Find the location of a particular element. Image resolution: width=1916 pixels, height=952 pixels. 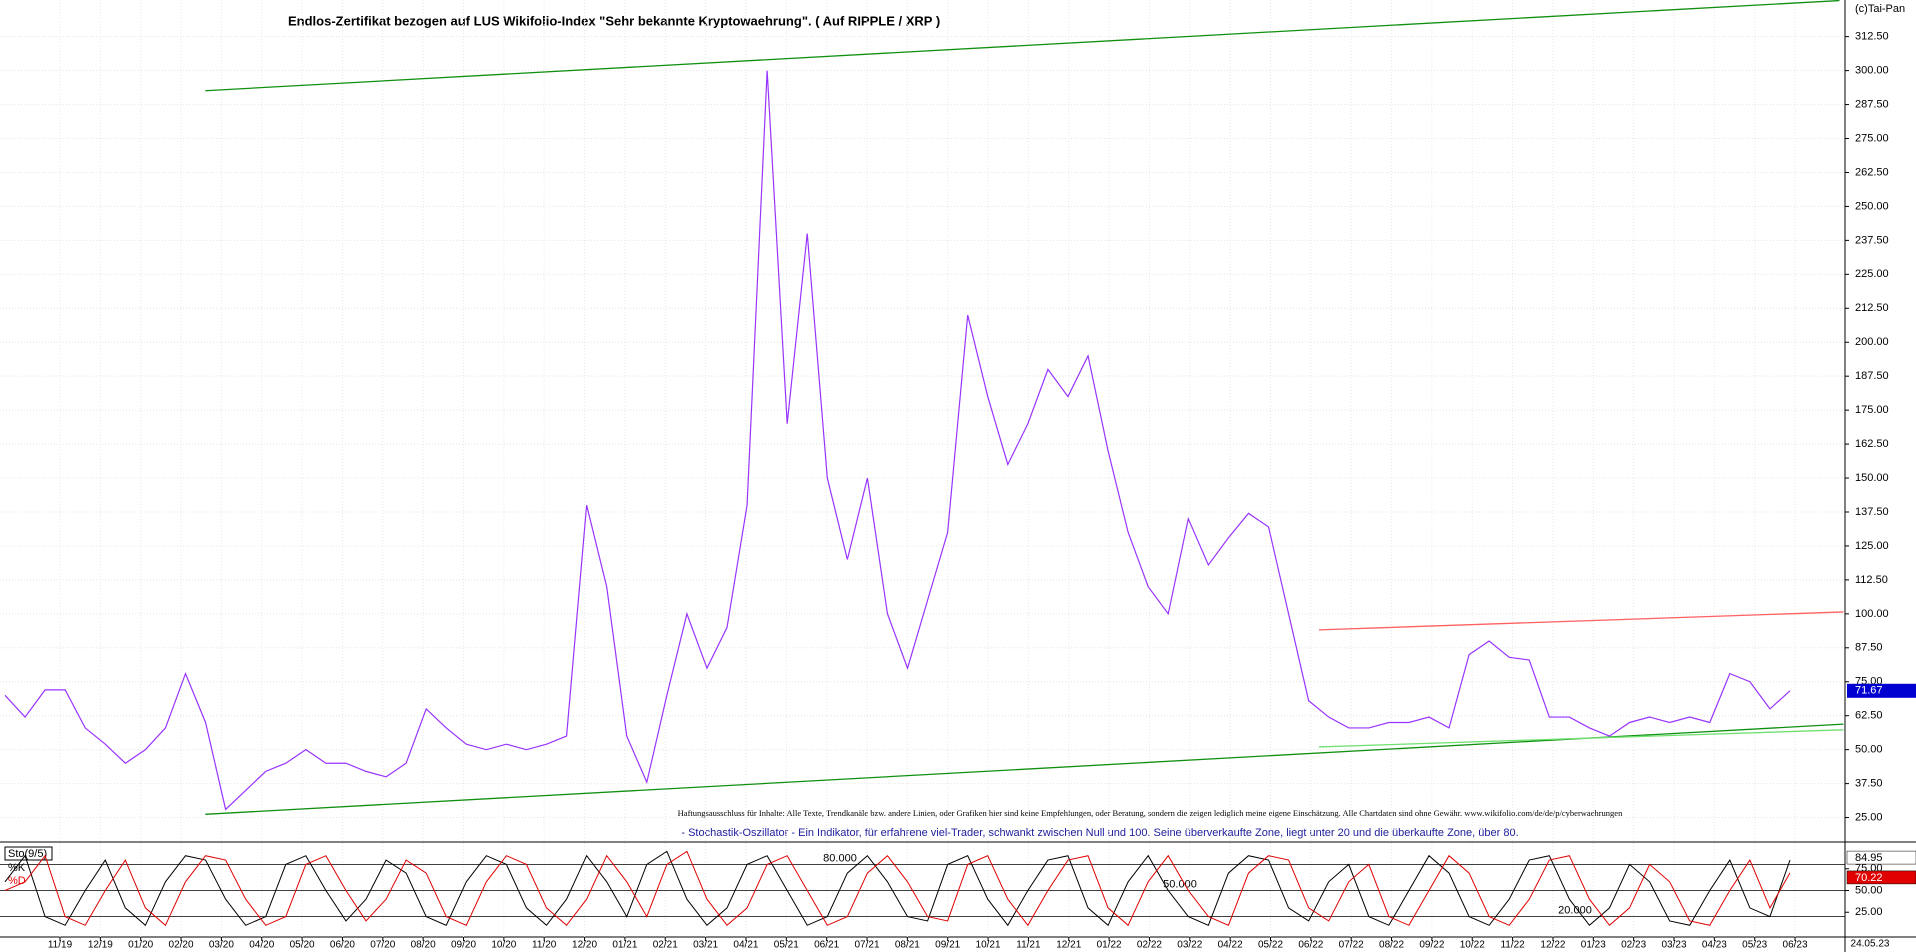

level-label: 50.000 is located at coordinates (1180, 884).